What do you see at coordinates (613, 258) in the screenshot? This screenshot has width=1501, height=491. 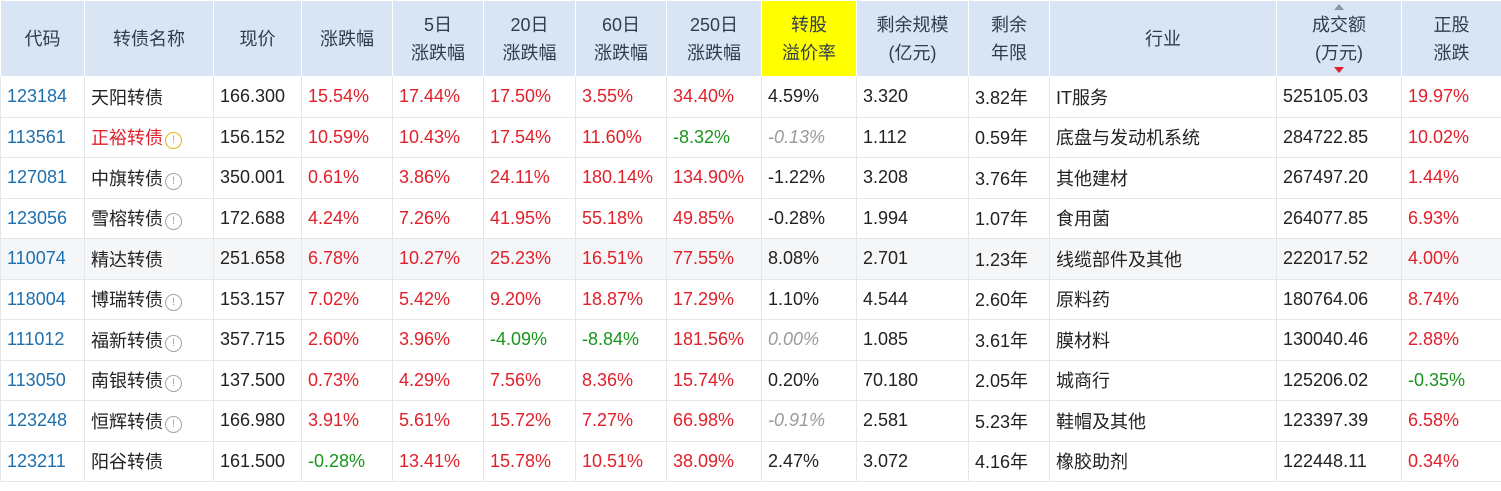 I see `change-60d-text: 16.51%` at bounding box center [613, 258].